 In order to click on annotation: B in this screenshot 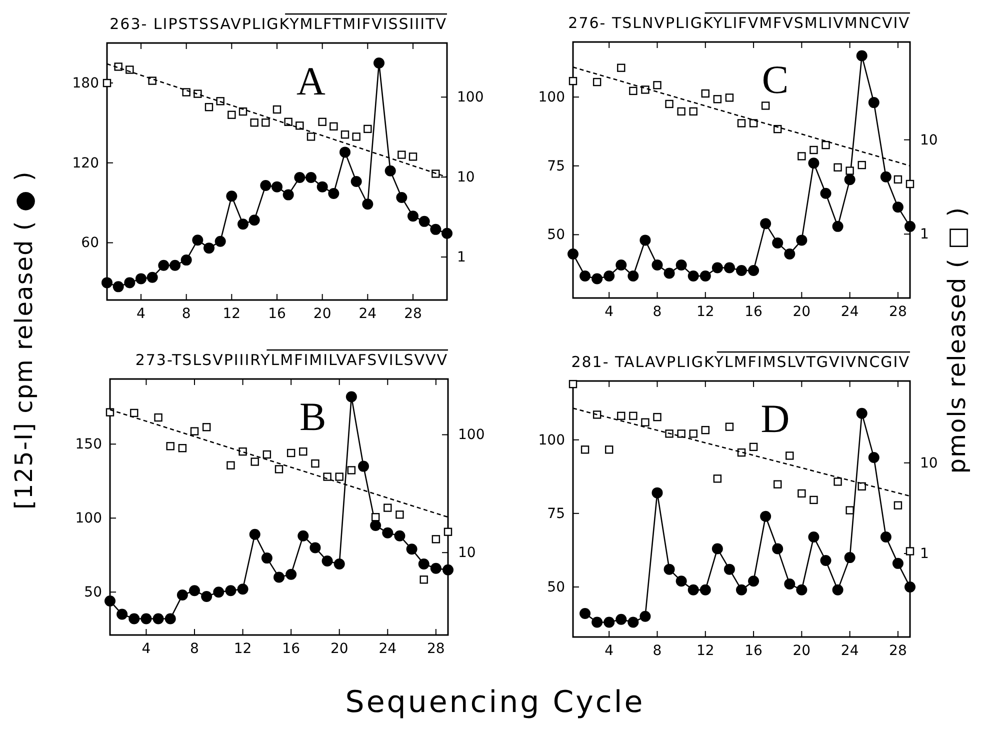, I will do `click(312, 417)`.